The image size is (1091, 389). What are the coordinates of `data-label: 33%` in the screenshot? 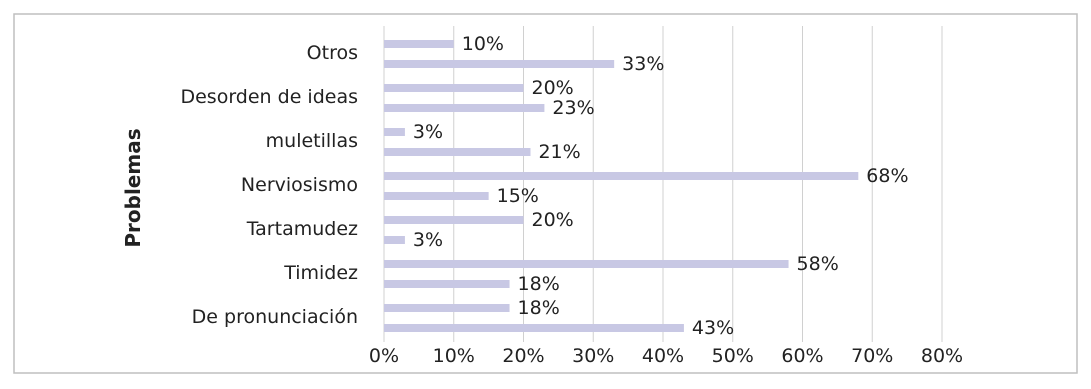 It's located at (643, 64).